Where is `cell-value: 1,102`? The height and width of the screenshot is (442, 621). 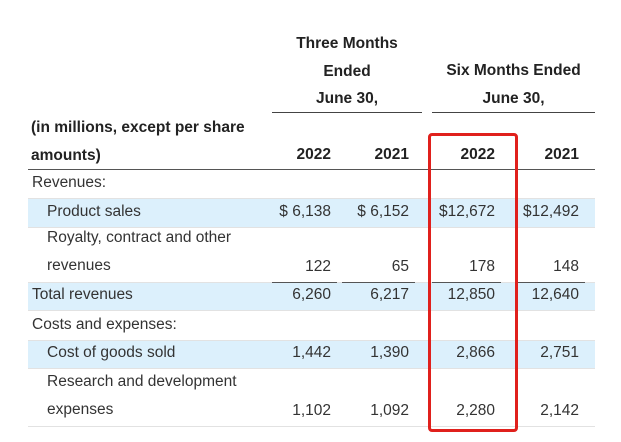
cell-value: 1,102 is located at coordinates (311, 410).